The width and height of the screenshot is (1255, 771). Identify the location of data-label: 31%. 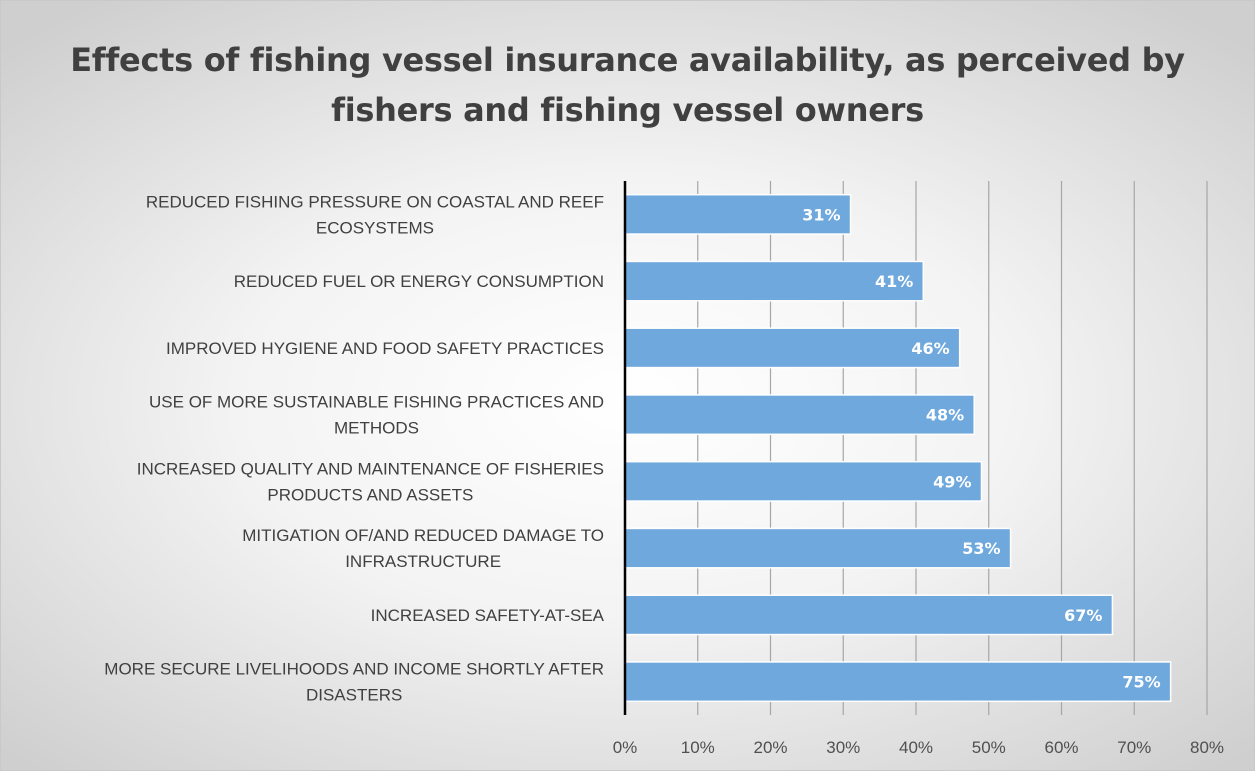
(821, 214).